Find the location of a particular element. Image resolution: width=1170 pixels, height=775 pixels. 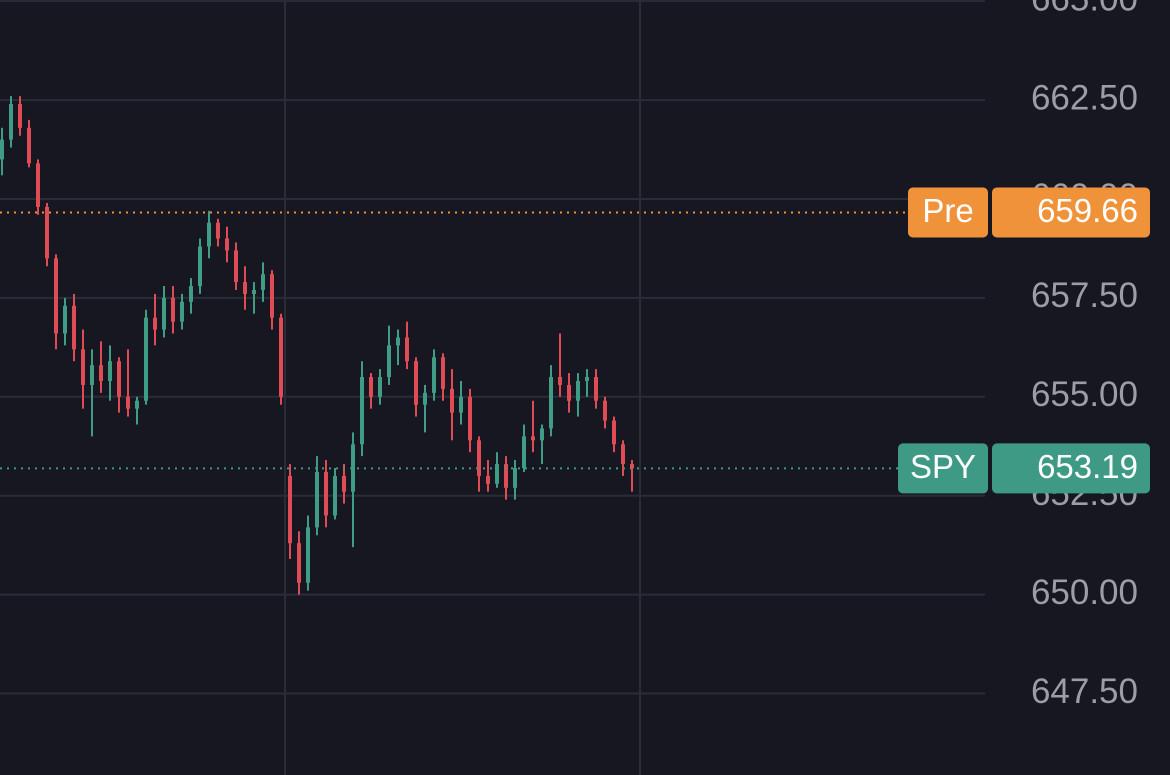

price-tag-name: Pre is located at coordinates (947, 210).